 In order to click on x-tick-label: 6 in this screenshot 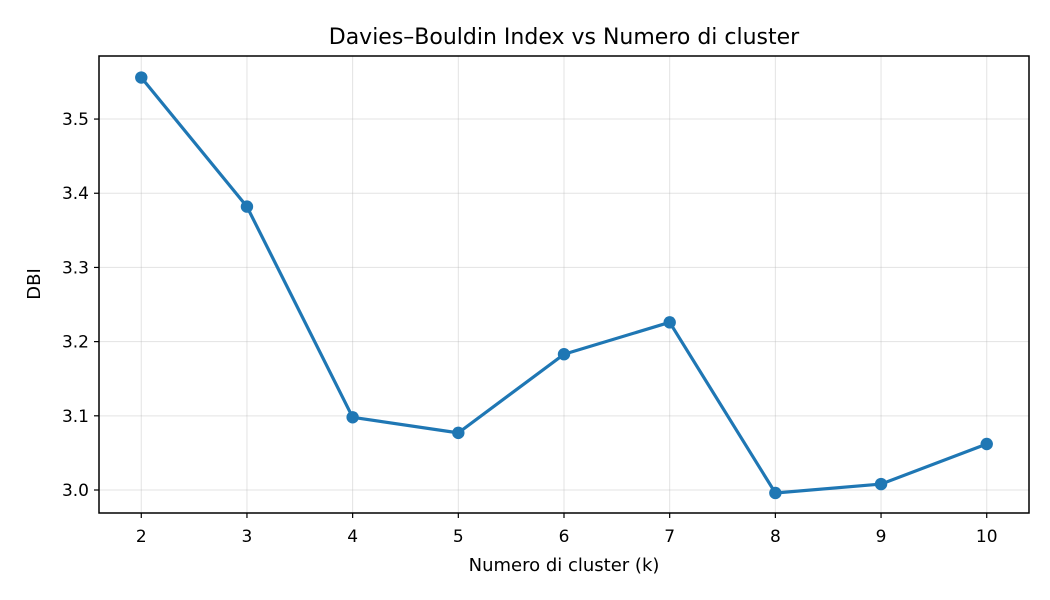, I will do `click(564, 537)`.